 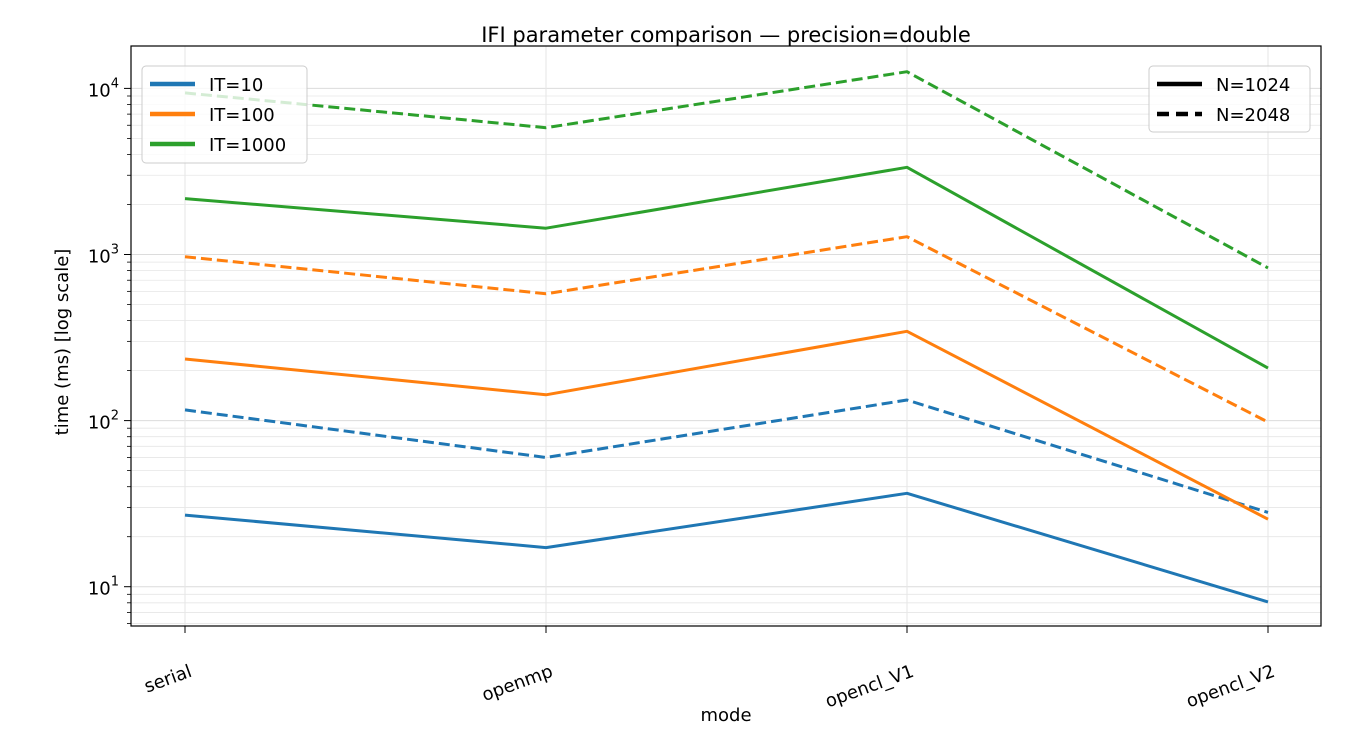 I want to click on y-tick-label: 10², so click(x=103, y=421).